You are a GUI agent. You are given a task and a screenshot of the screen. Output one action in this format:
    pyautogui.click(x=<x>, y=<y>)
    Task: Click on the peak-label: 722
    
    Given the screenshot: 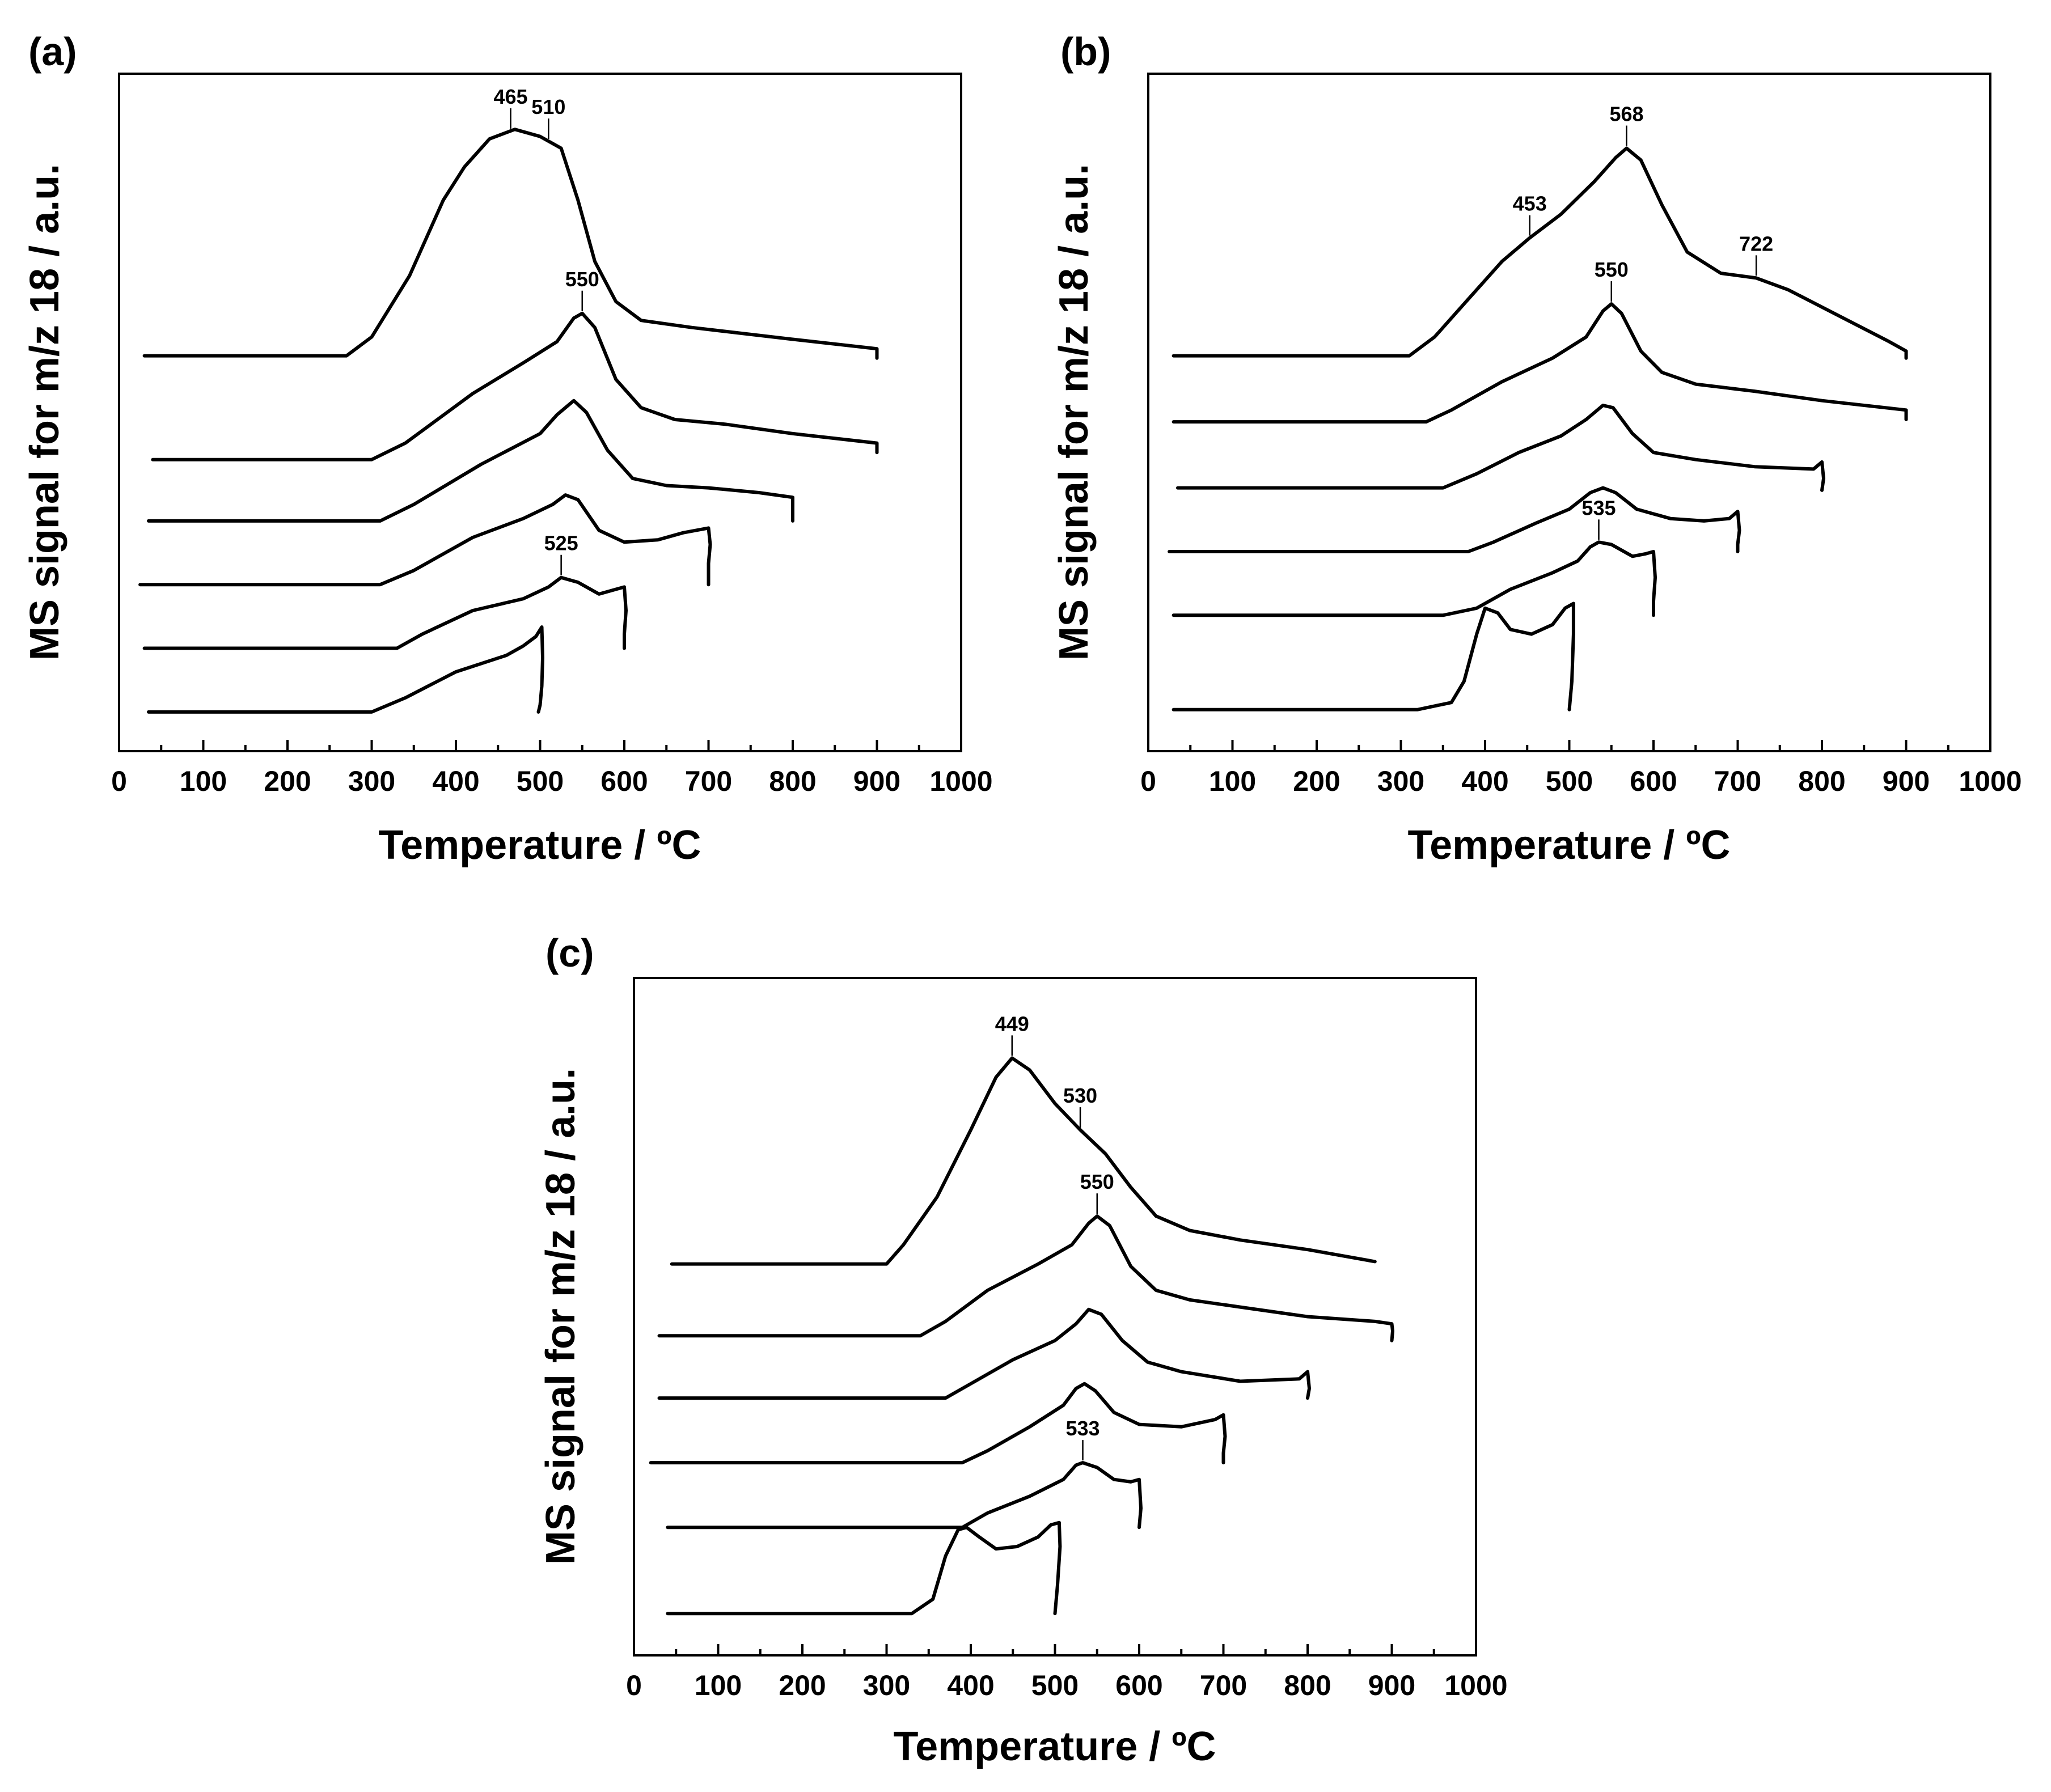 What is the action you would take?
    pyautogui.click(x=1756, y=243)
    